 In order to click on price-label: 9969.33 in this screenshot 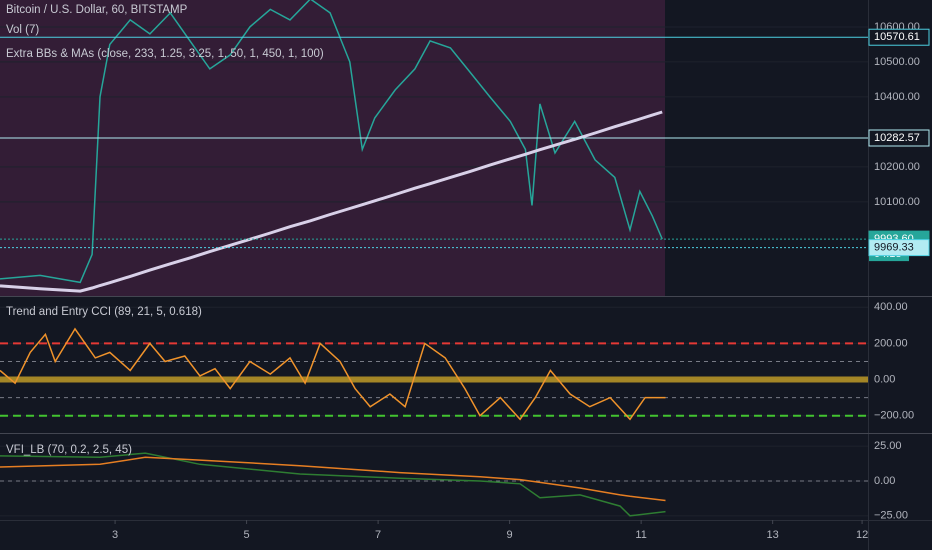, I will do `click(894, 248)`.